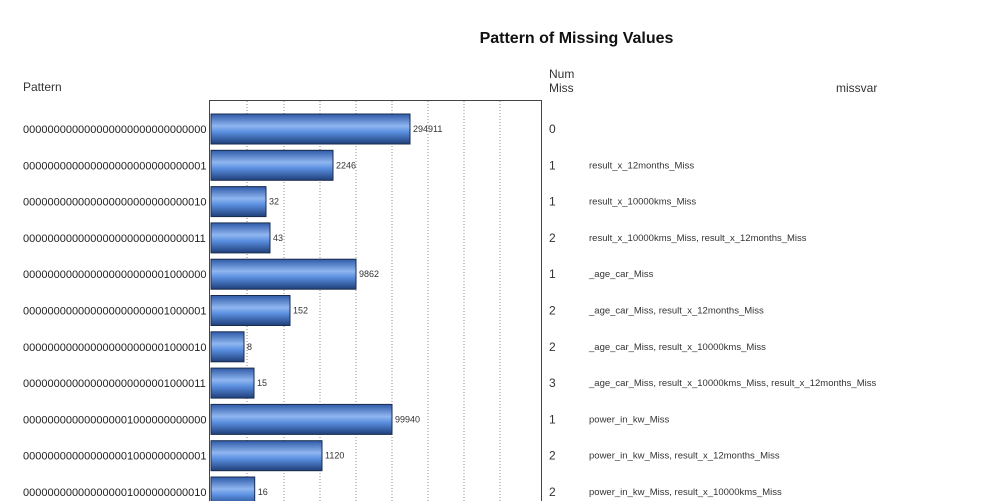  What do you see at coordinates (857, 88) in the screenshot?
I see `missvar-column-header: missvar` at bounding box center [857, 88].